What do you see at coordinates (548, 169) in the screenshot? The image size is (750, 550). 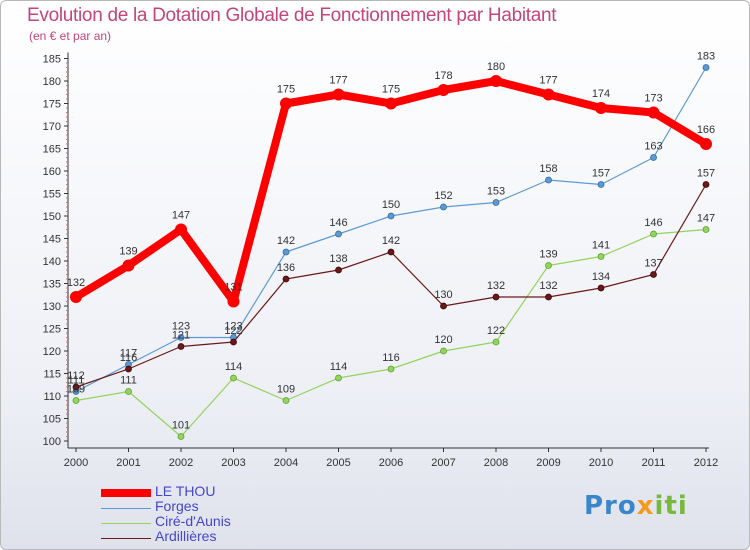 I see `data-label: 158` at bounding box center [548, 169].